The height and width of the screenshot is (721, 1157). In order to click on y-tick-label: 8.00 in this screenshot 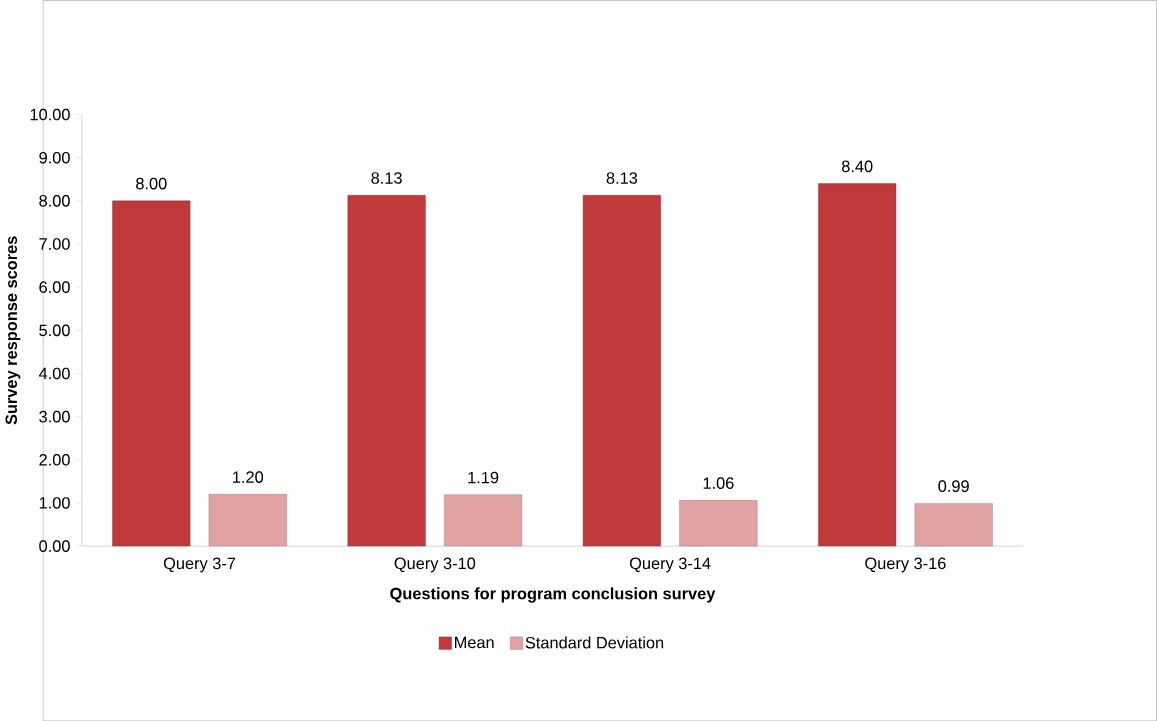, I will do `click(54, 200)`.